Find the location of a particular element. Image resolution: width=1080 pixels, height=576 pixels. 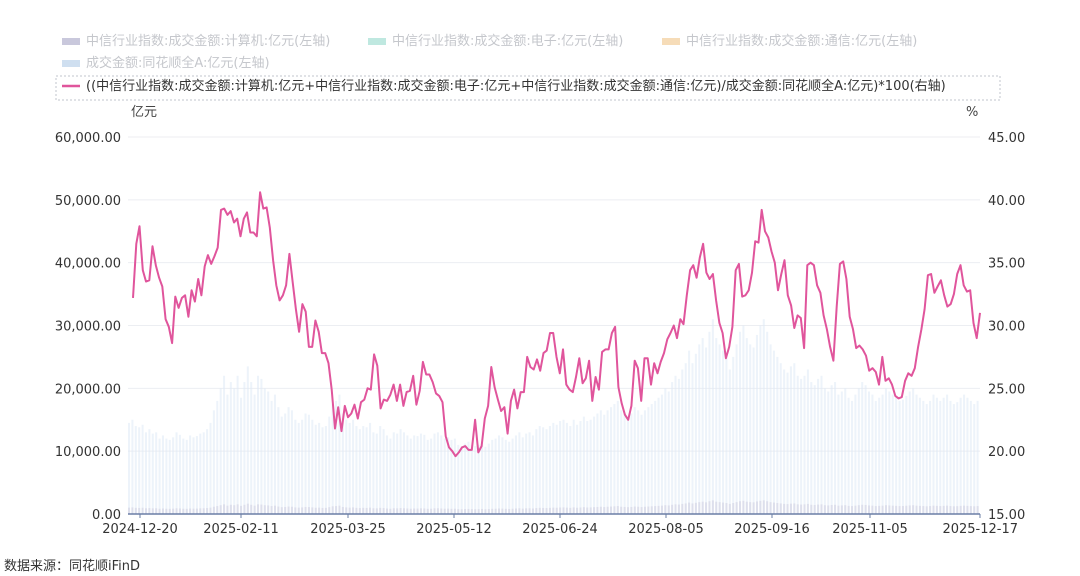

legend-label-2: 中信行业指数:成交金额:通信:亿元(左轴) is located at coordinates (801, 41).